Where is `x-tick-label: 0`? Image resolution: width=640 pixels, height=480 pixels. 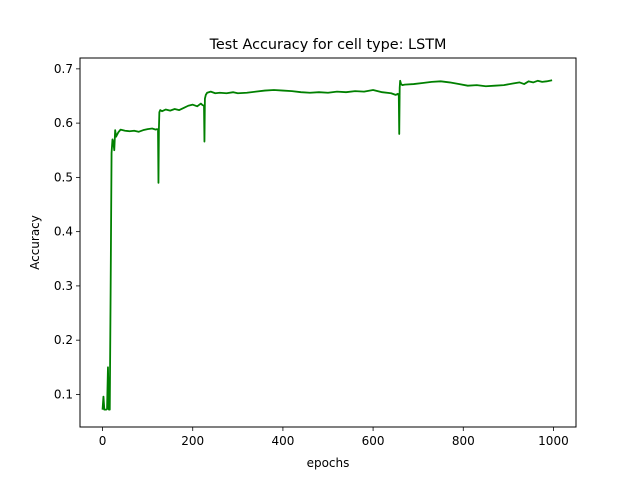
x-tick-label: 0 is located at coordinates (103, 441).